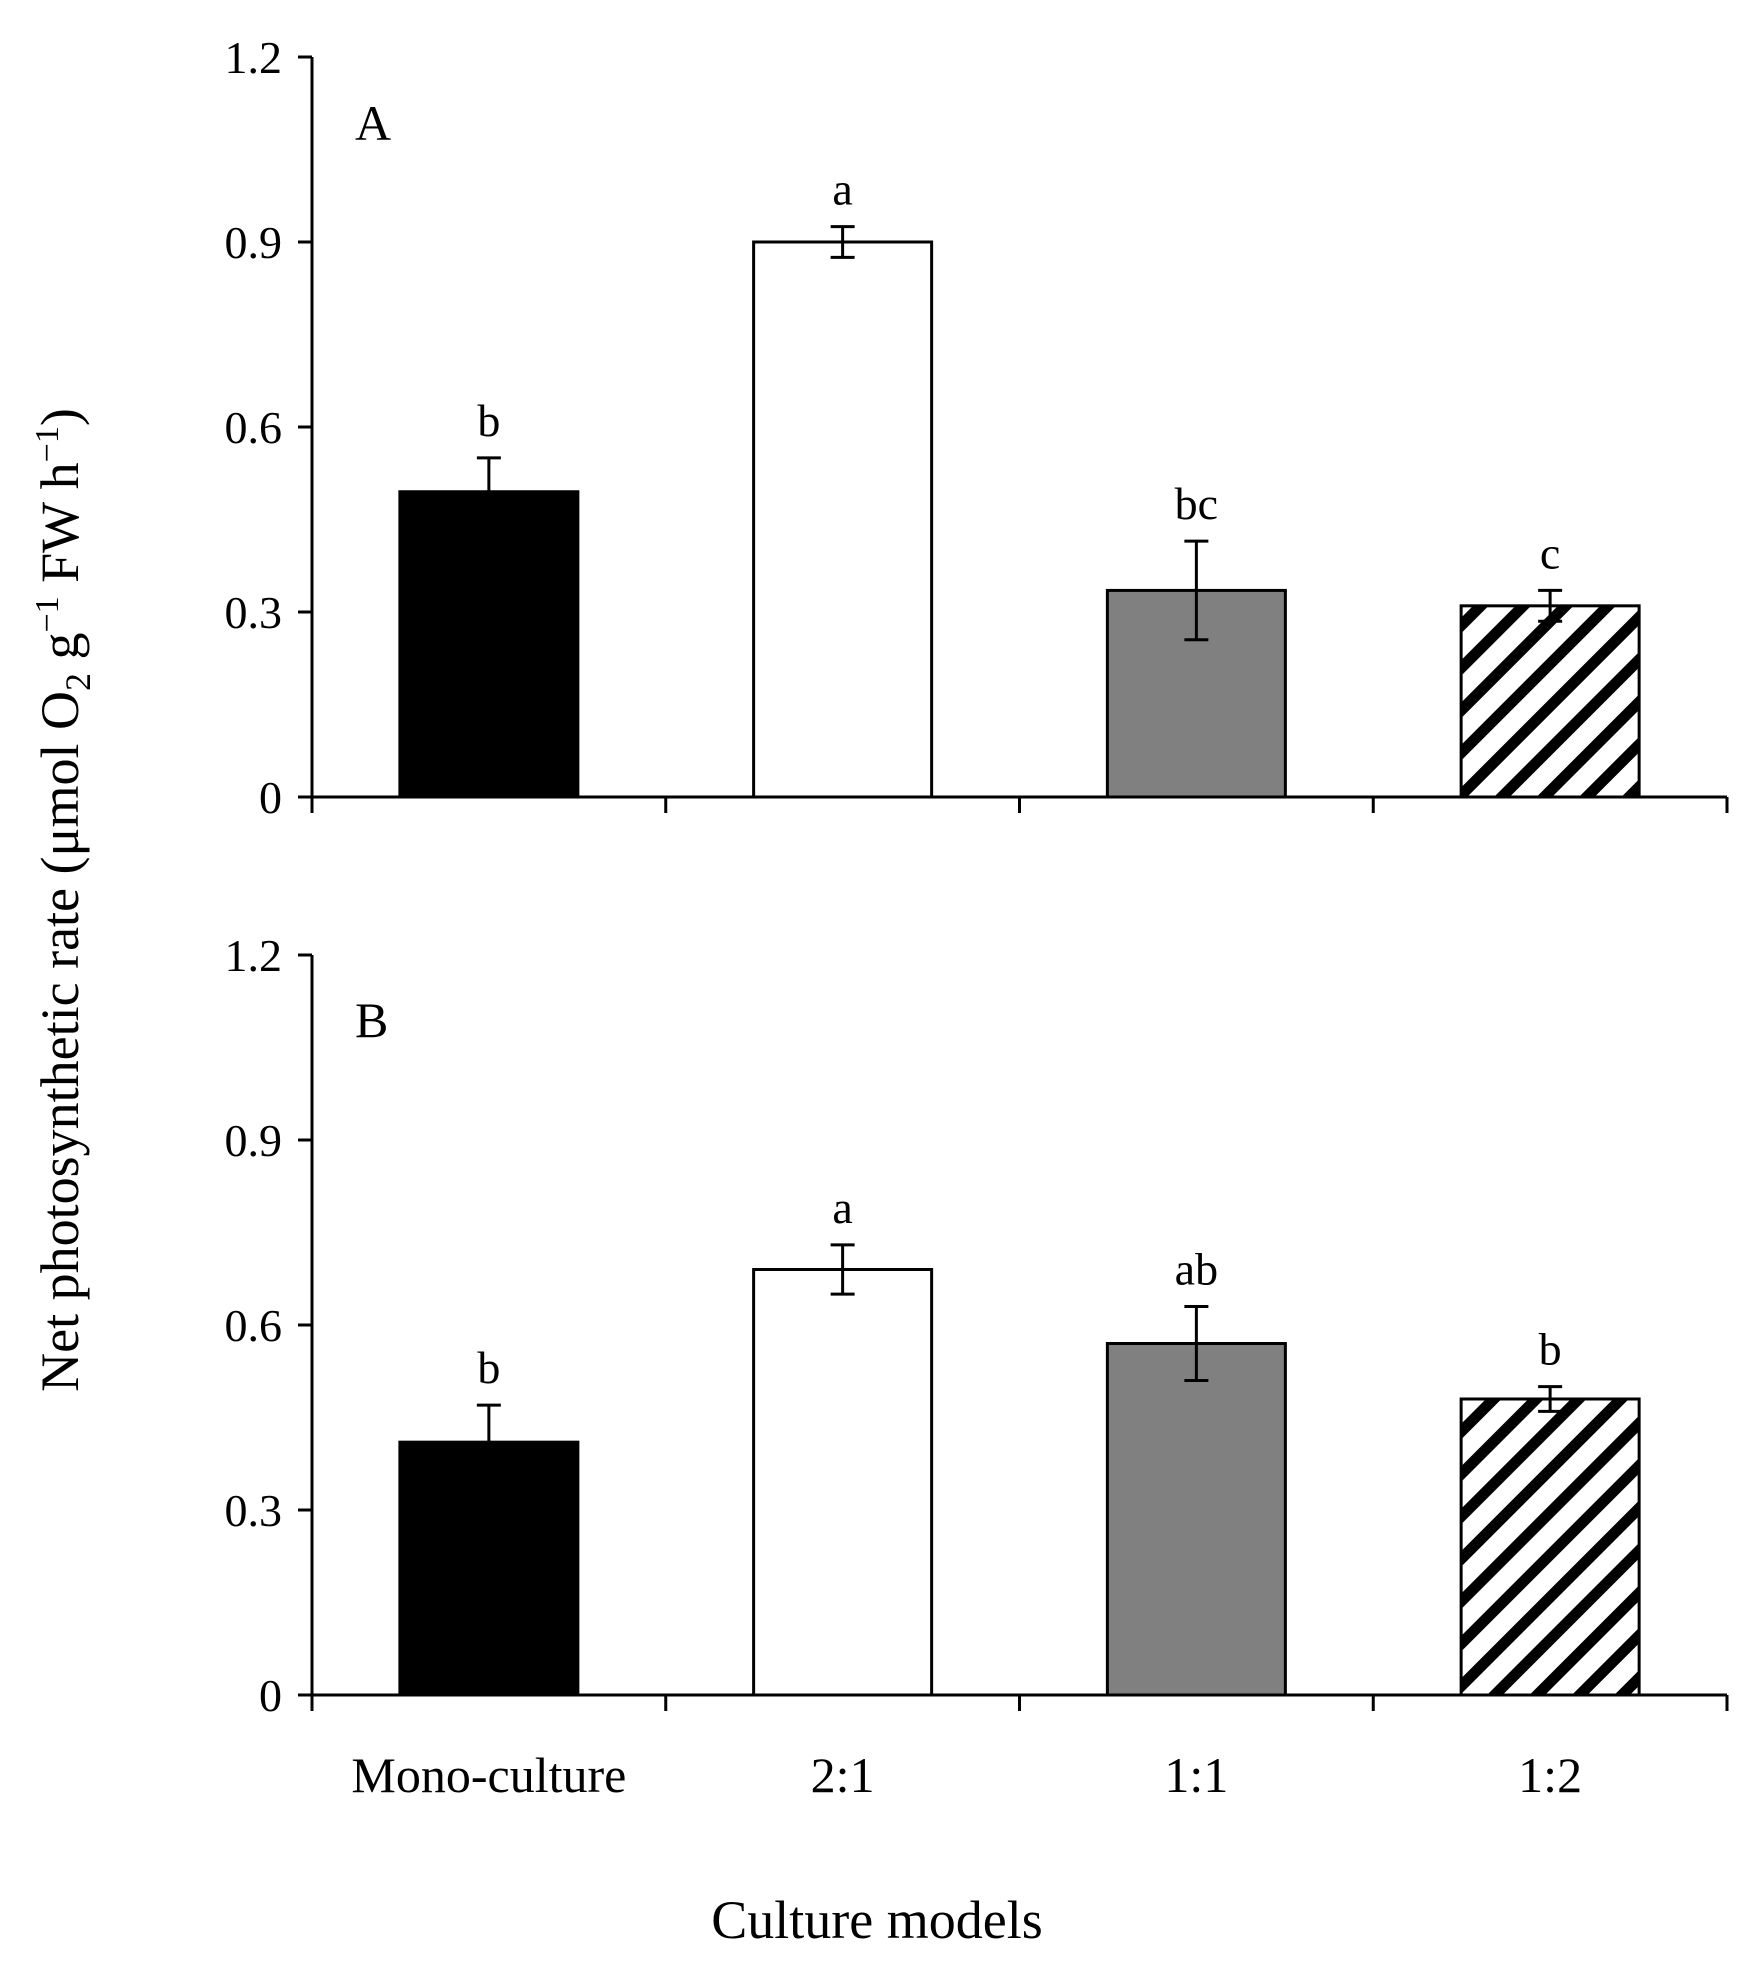 Image resolution: width=1764 pixels, height=1987 pixels. I want to click on panel-a-y-tick-label-2: 0.6, so click(254, 427).